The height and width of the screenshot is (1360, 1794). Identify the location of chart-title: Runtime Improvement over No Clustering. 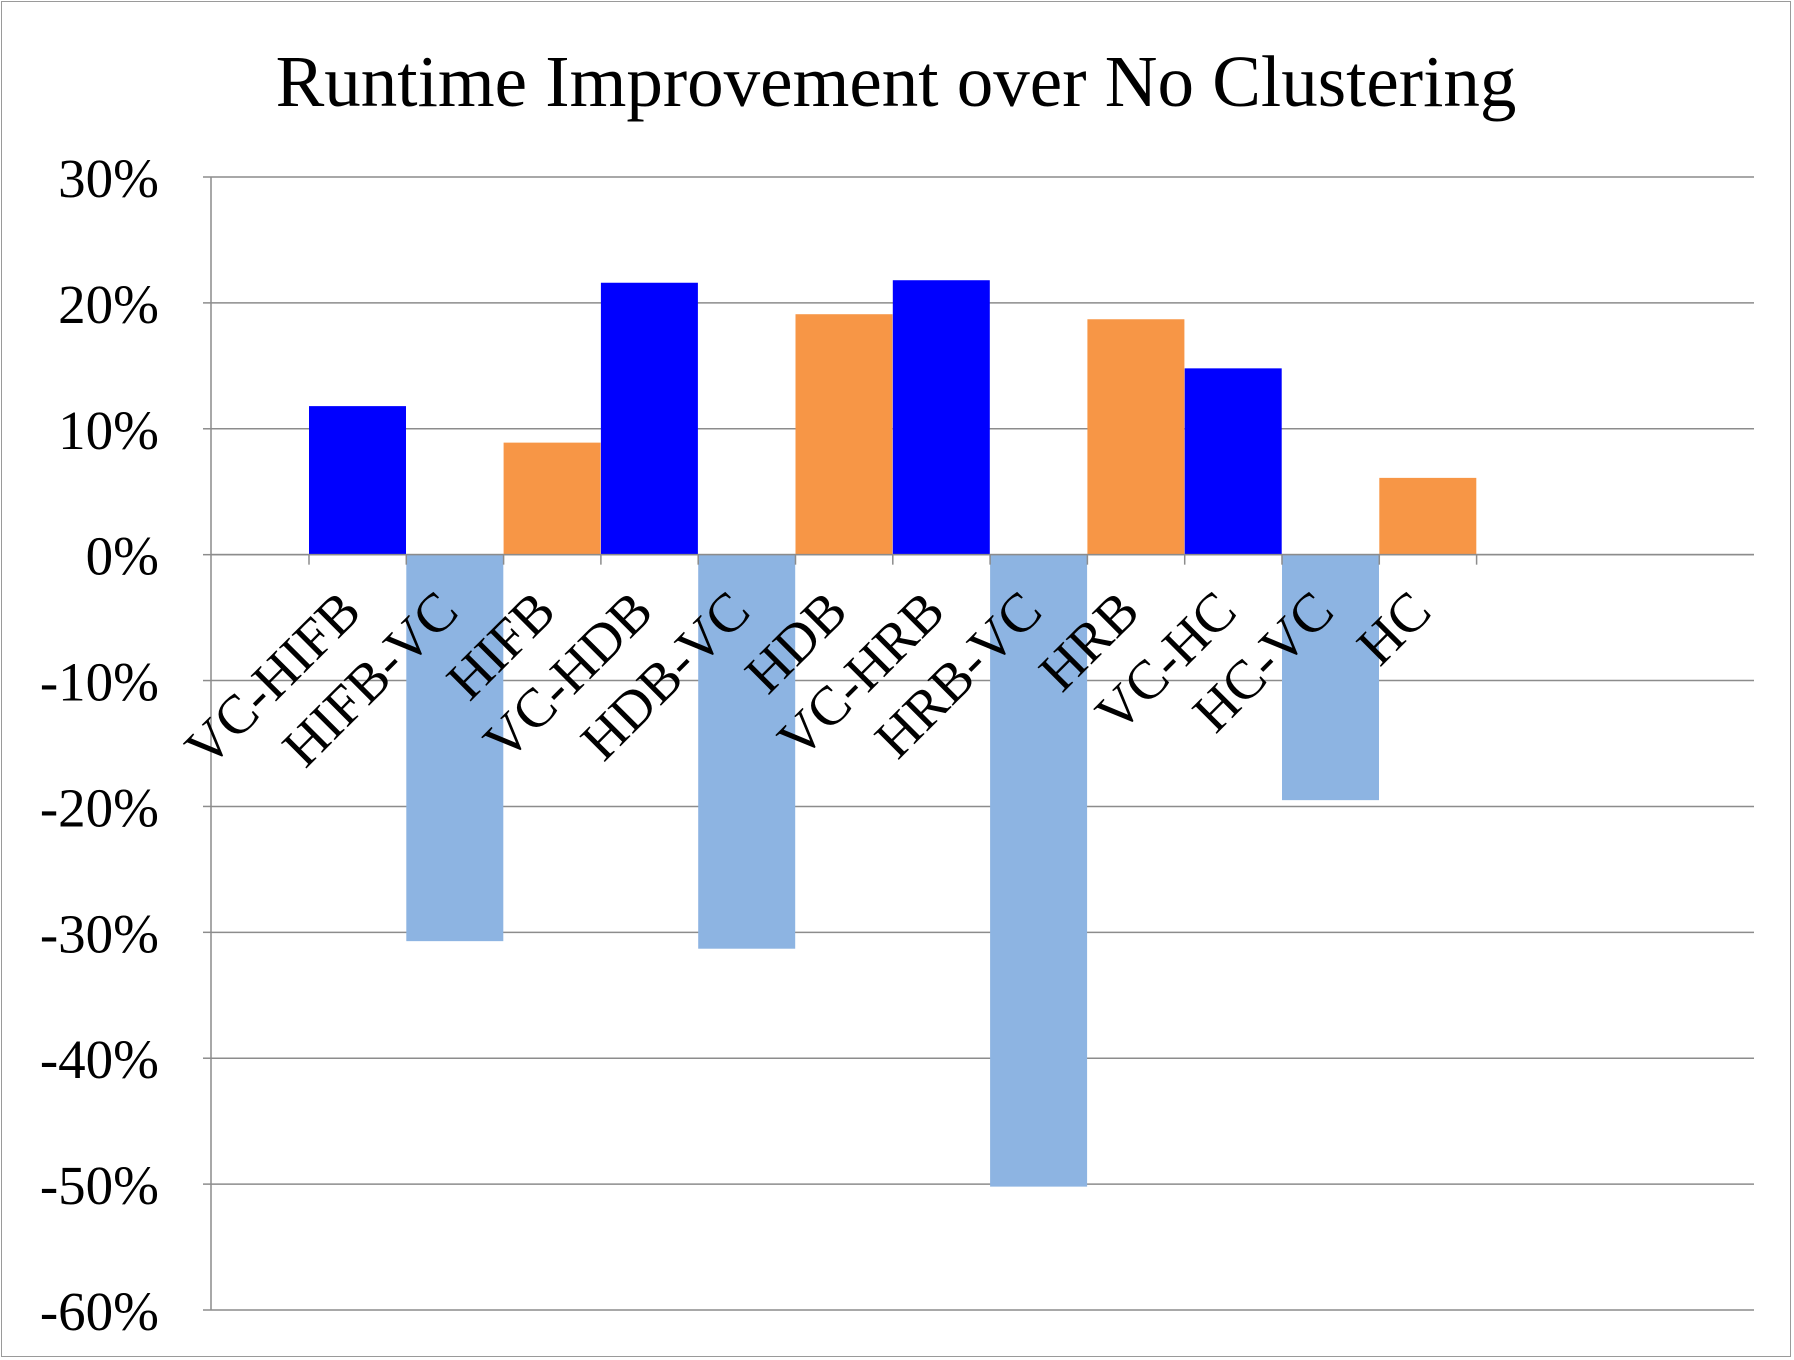
(896, 81).